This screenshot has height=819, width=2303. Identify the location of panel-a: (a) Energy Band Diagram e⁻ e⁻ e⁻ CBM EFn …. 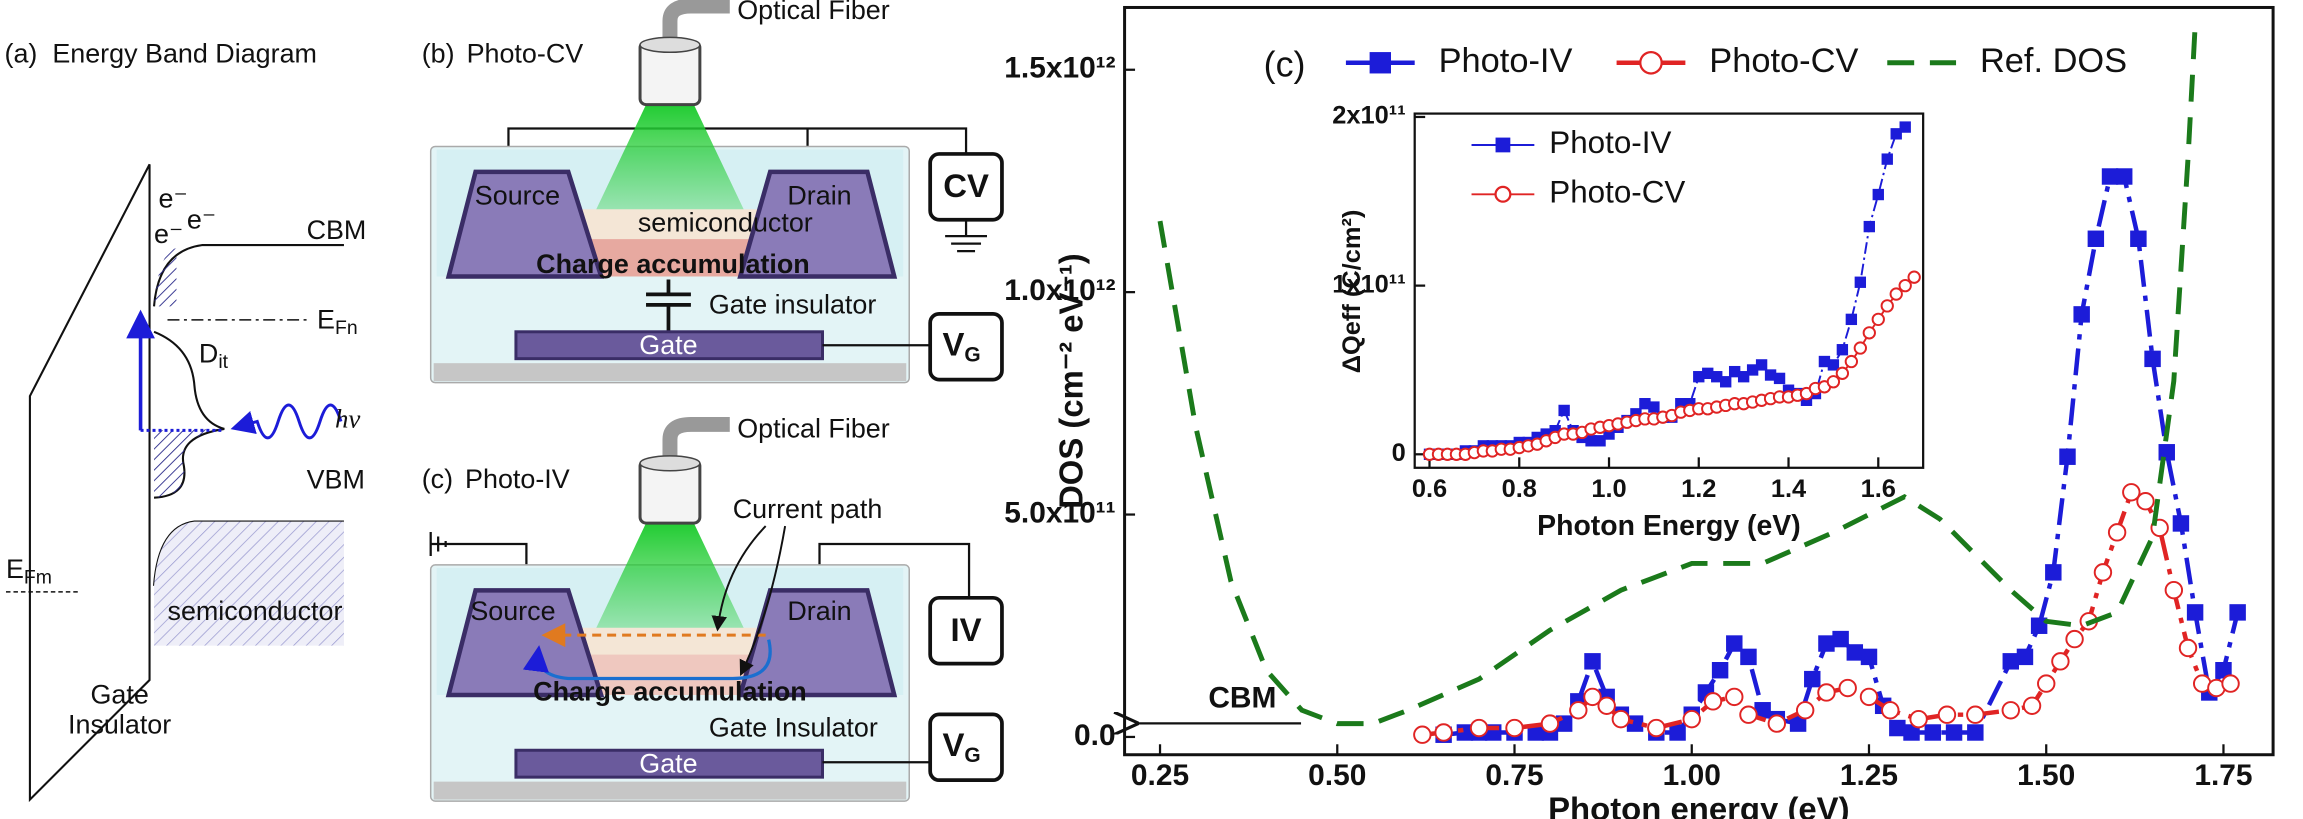
(185, 420).